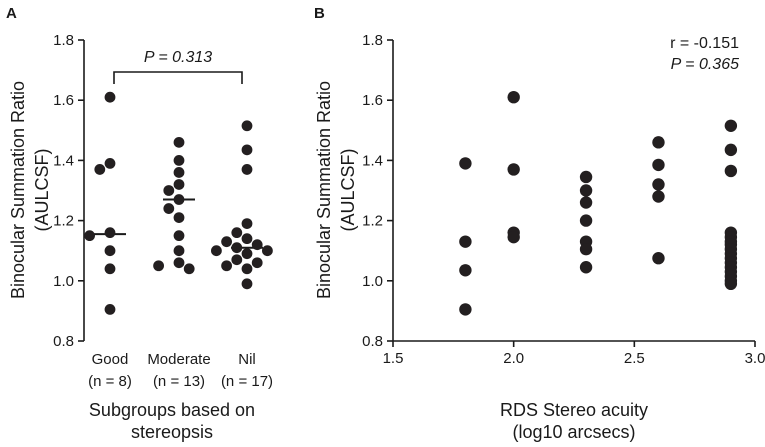 This screenshot has height=447, width=765. What do you see at coordinates (324, 190) in the screenshot?
I see `panel-b-ylabel-line1: Binocular Summation Ratio` at bounding box center [324, 190].